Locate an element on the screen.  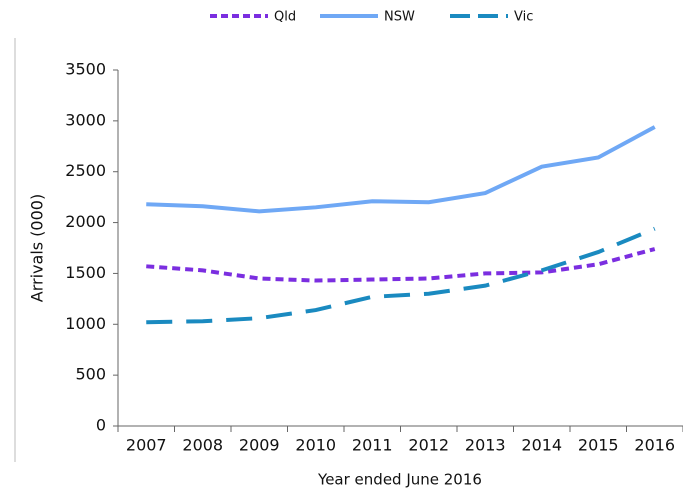
x-axis-label: Year ended June 2016 is located at coordinates (399, 480).